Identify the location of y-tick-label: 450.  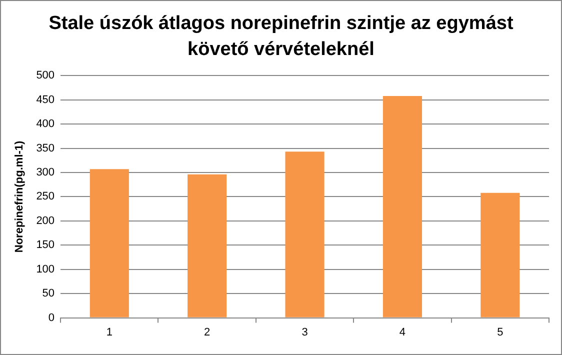
(45, 100).